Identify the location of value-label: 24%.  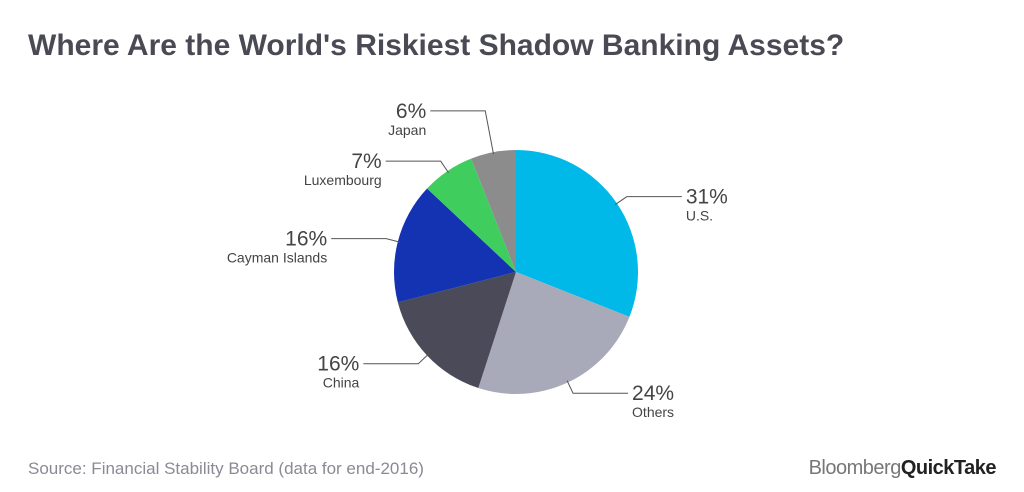
(653, 393).